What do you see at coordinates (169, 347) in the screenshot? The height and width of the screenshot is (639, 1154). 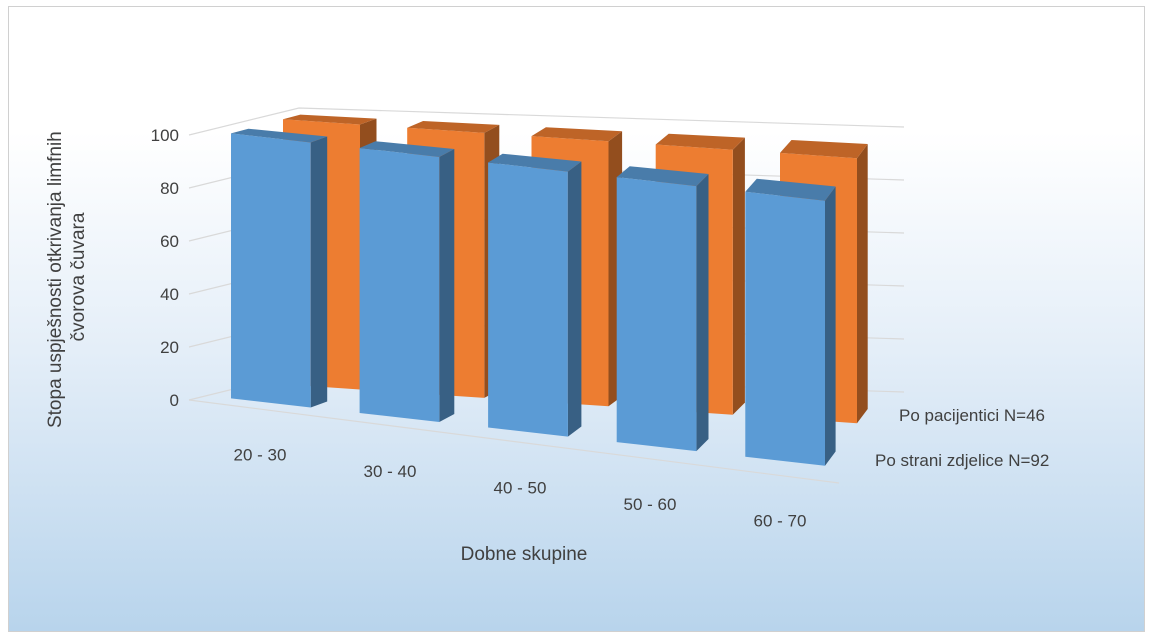 I see `y-tick-label: 20` at bounding box center [169, 347].